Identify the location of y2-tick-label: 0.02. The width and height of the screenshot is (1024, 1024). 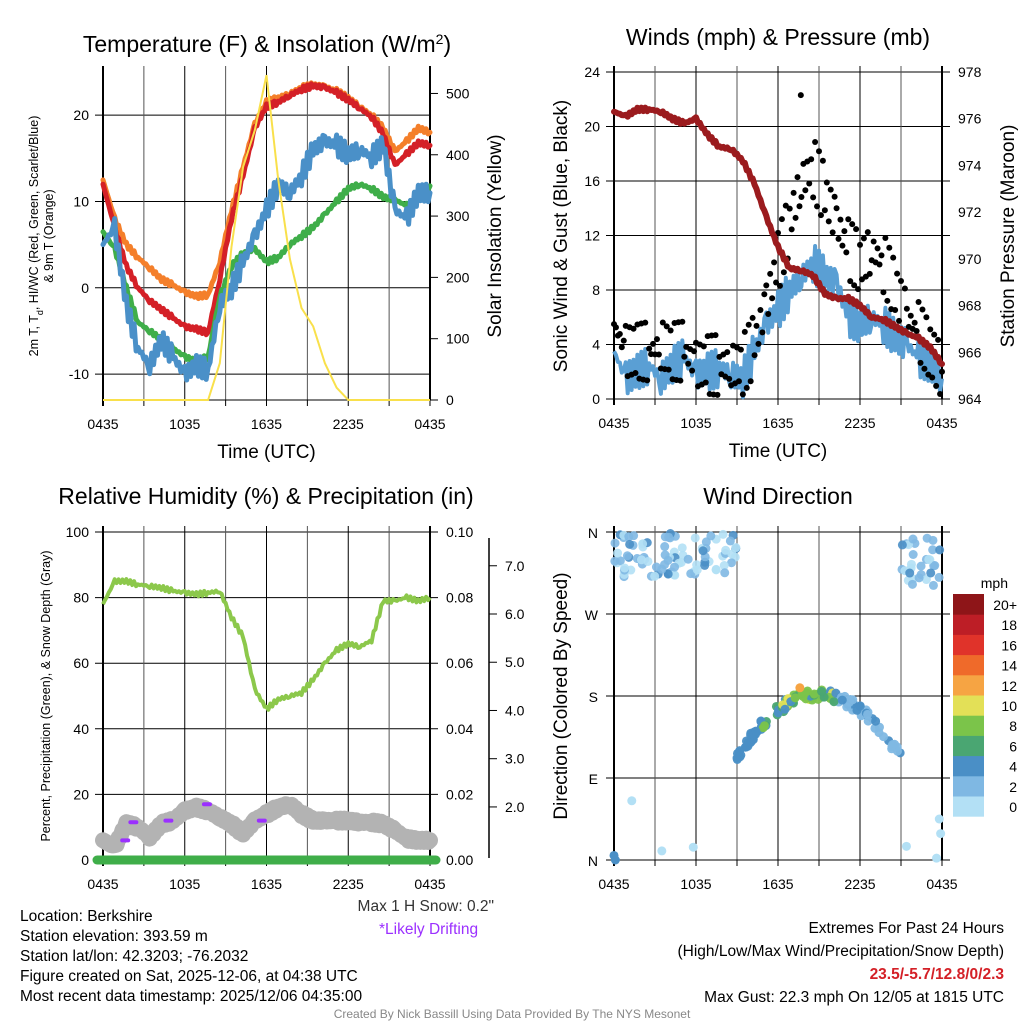
(459, 794).